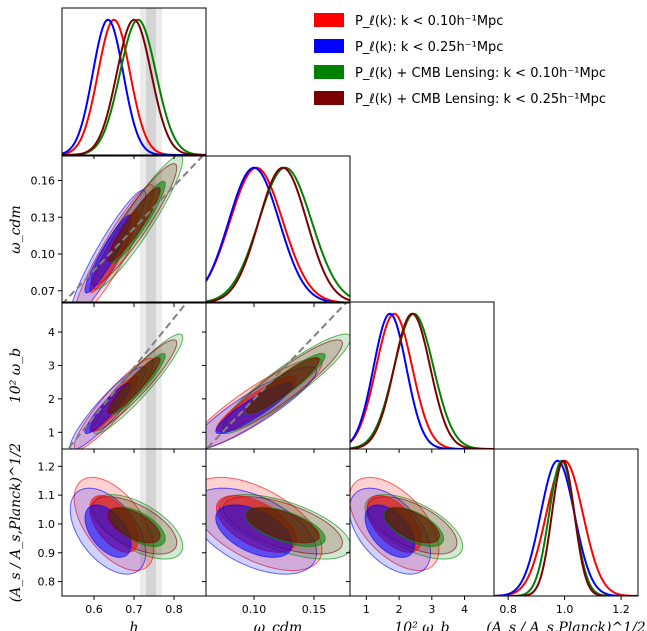  I want to click on xtick-label-h-2: 0.8, so click(174, 609).